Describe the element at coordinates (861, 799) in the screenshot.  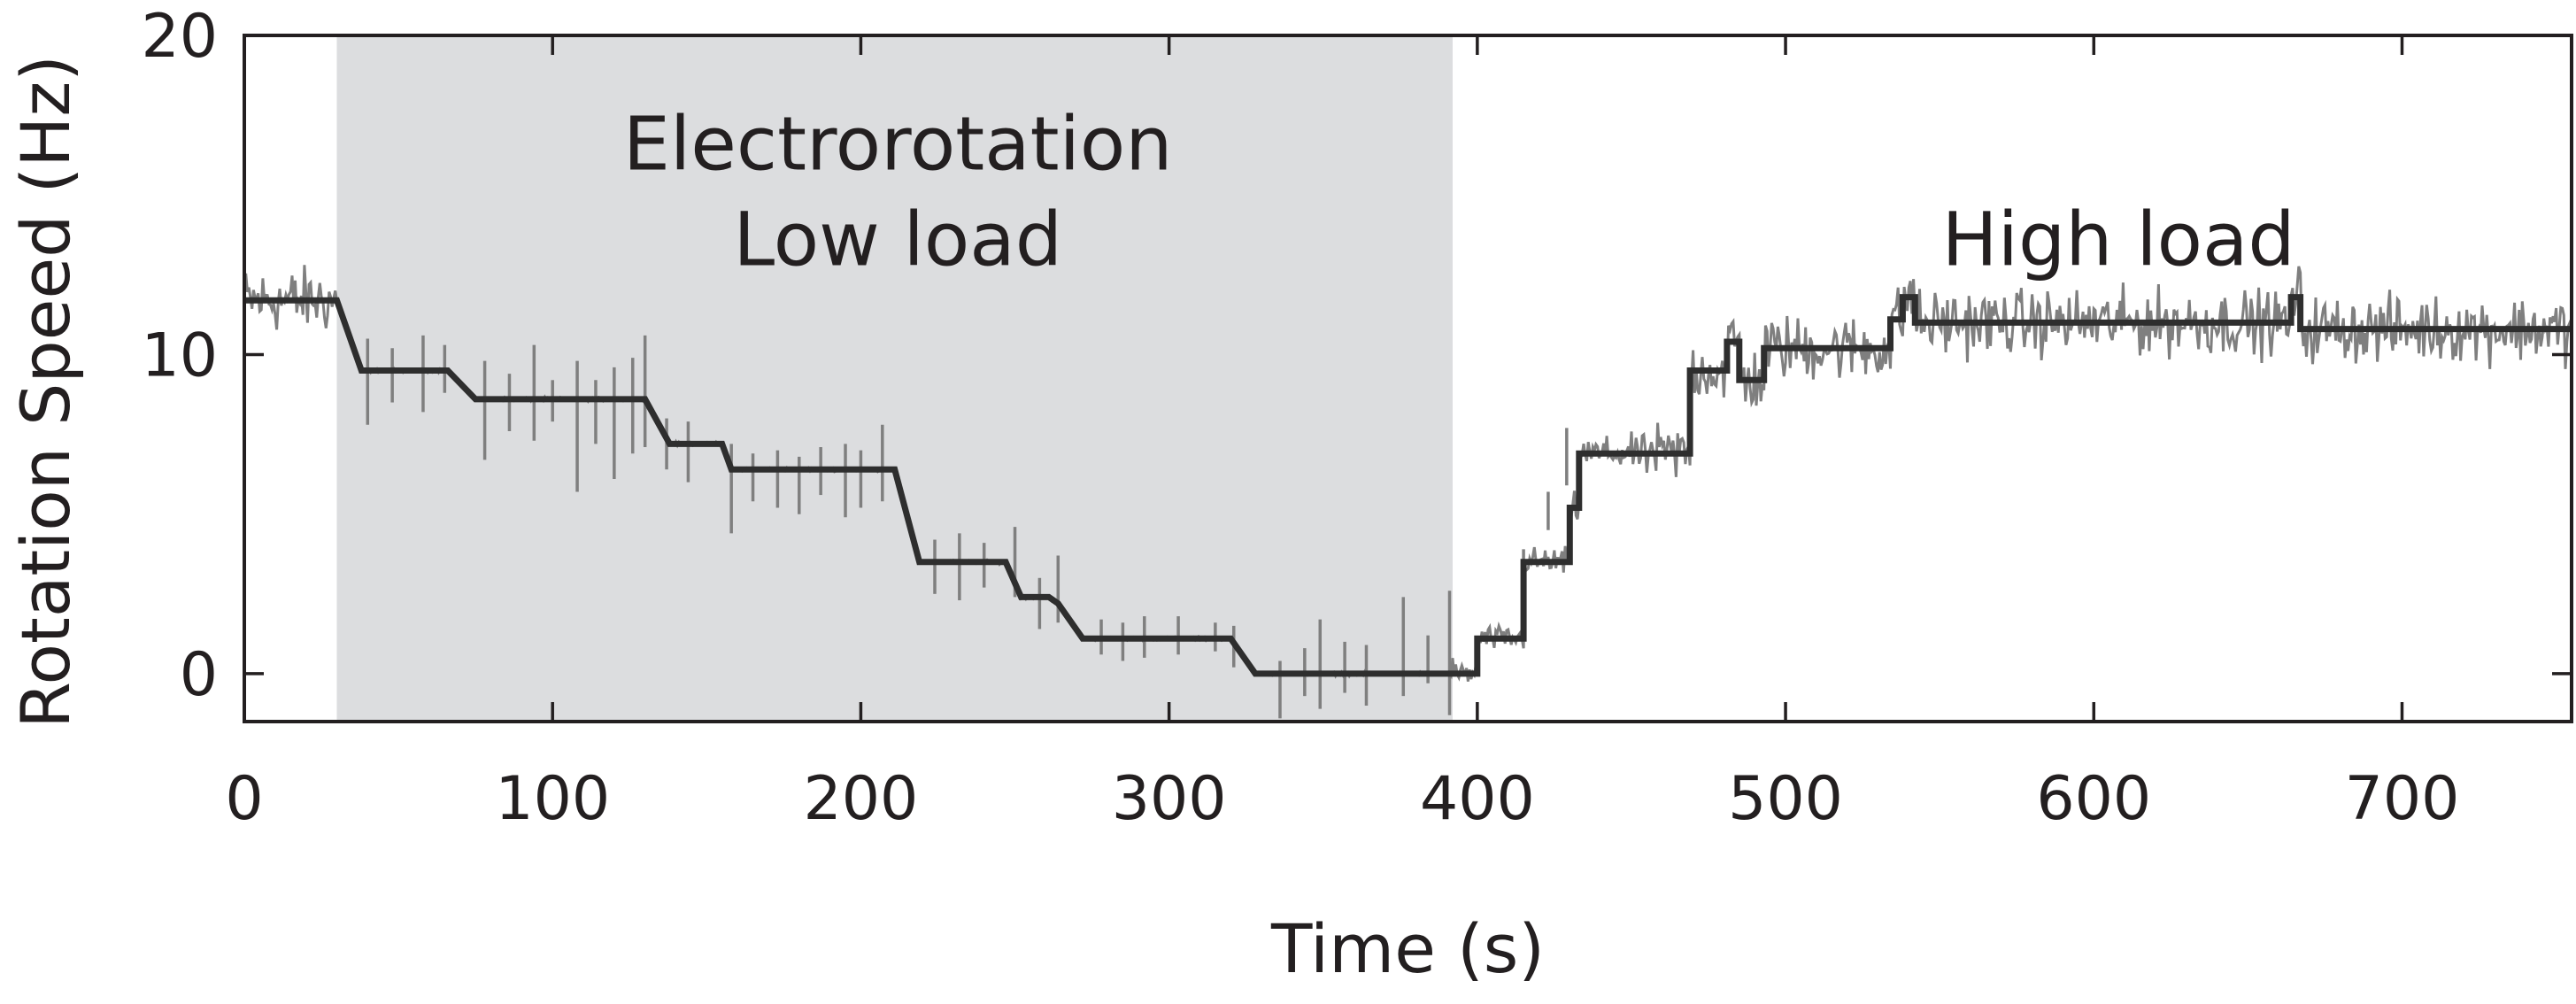
I see `x-tick-label-200: 200` at that location.